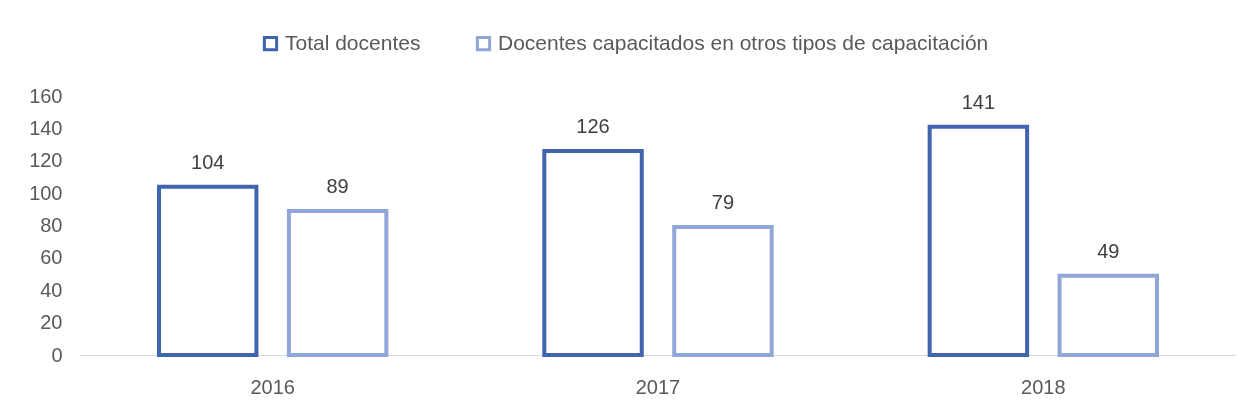 This screenshot has width=1259, height=414. Describe the element at coordinates (1043, 386) in the screenshot. I see `x-tick-label: 2018` at that location.